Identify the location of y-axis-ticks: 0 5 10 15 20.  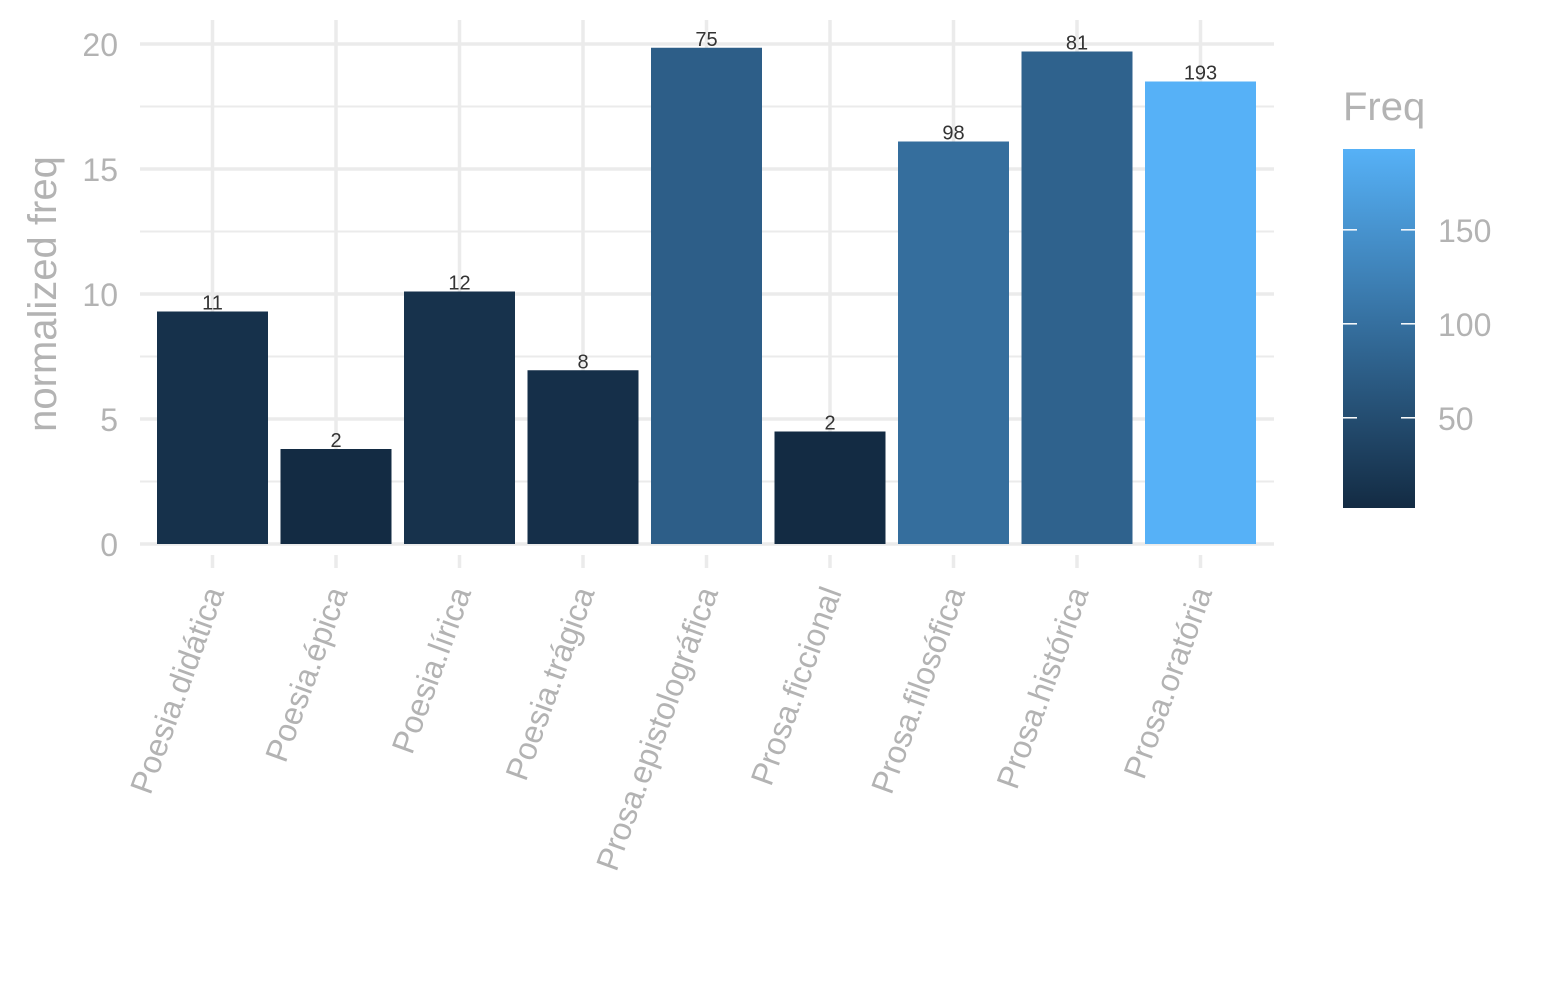
(100, 295).